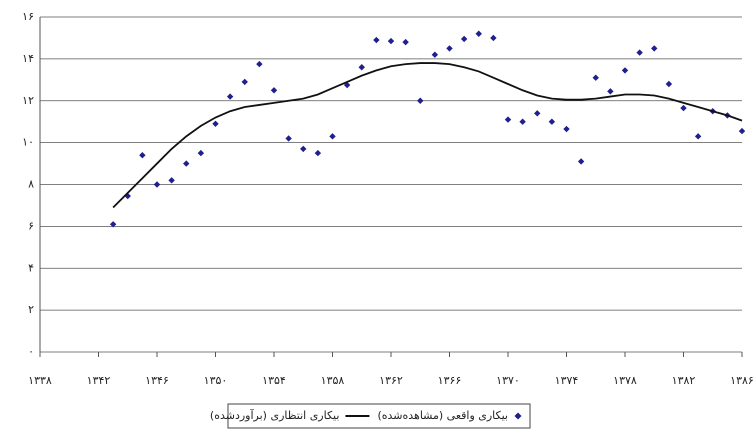 The width and height of the screenshot is (753, 445). I want to click on y-tick-label: ۶, so click(31, 225).